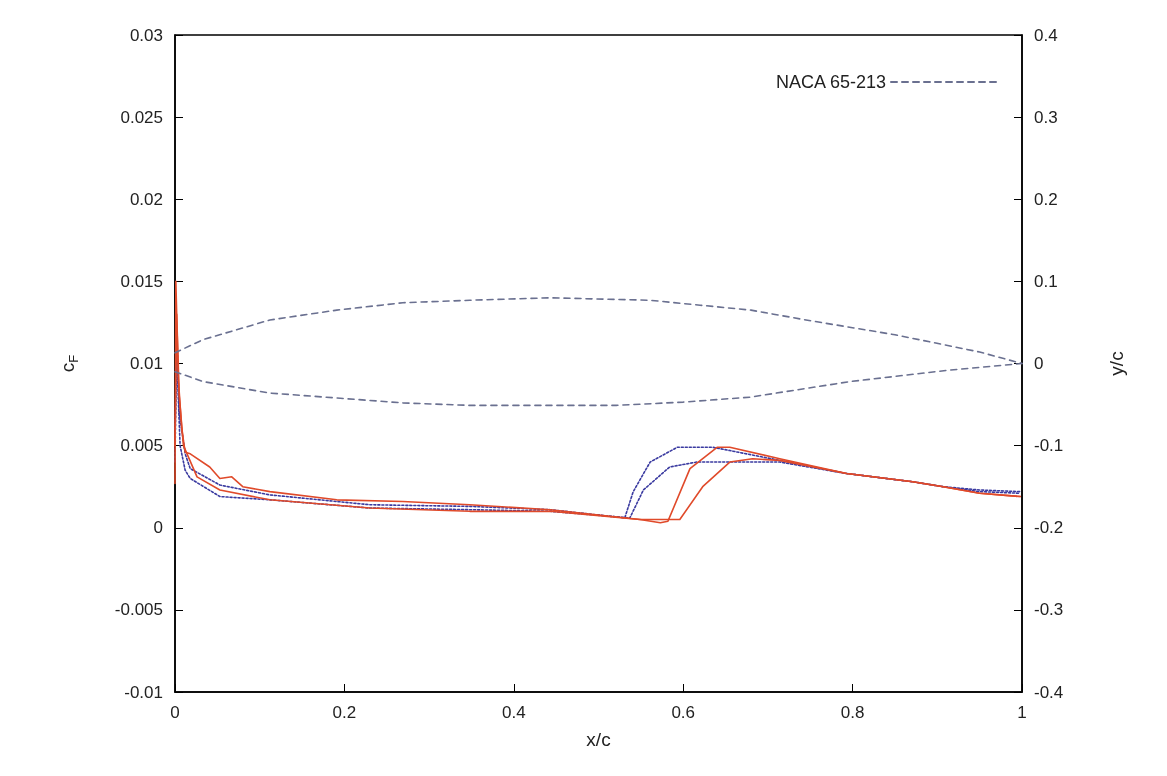 This screenshot has height=776, width=1167. What do you see at coordinates (158, 528) in the screenshot?
I see `y-tick-label: 0` at bounding box center [158, 528].